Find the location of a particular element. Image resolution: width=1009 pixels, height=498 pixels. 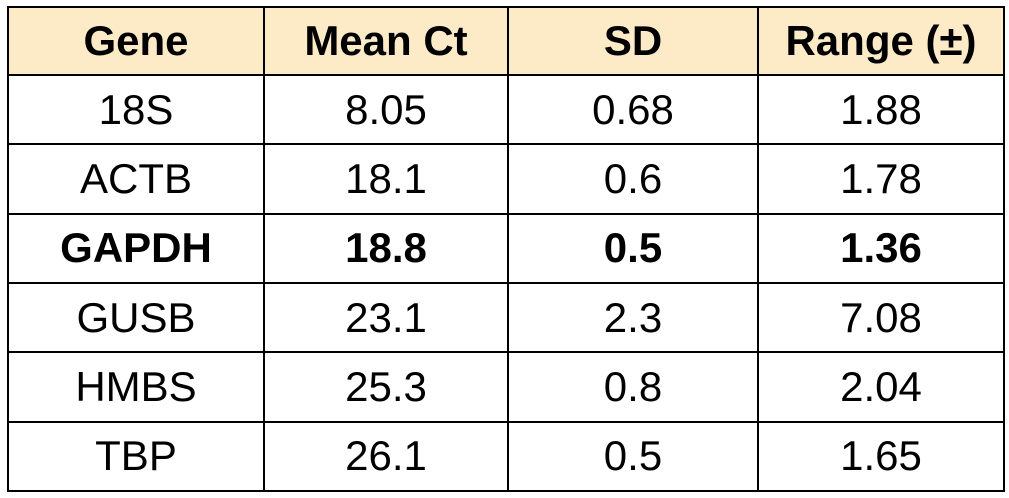

cell-gene: 18S is located at coordinates (136, 109).